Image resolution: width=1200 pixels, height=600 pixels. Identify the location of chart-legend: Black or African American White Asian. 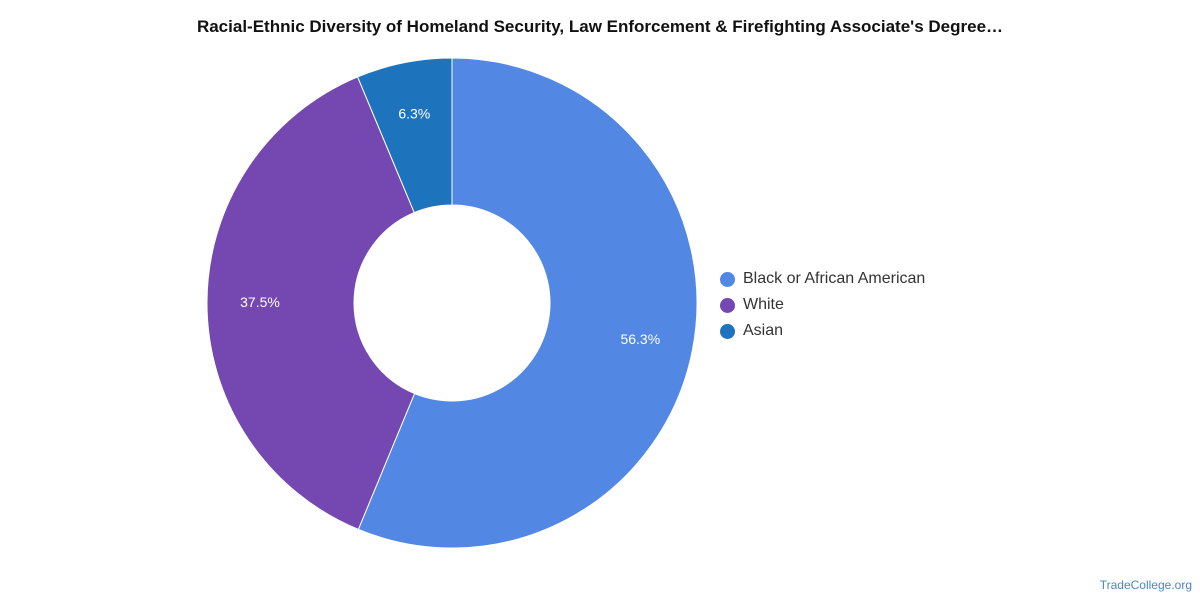
(822, 305).